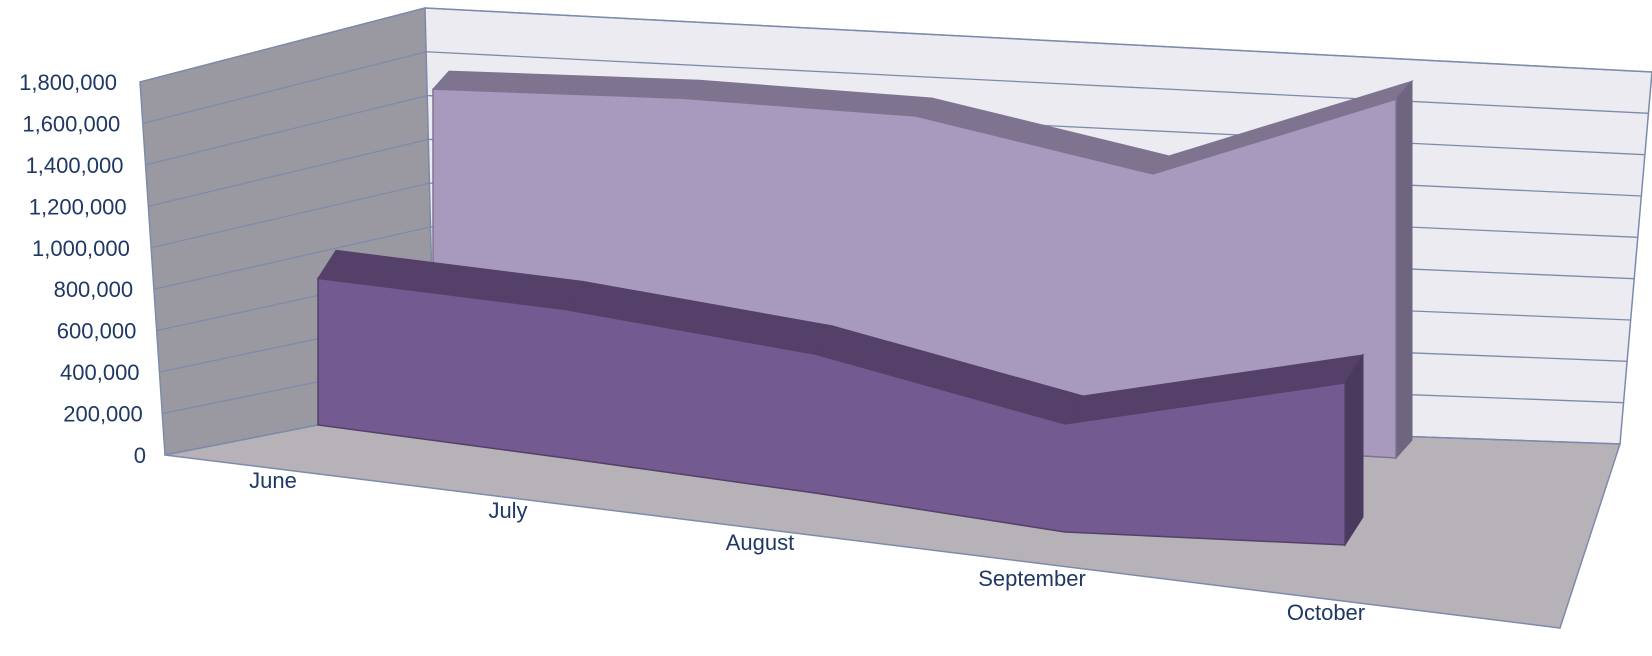 Image resolution: width=1652 pixels, height=656 pixels. What do you see at coordinates (507, 510) in the screenshot?
I see `x-category-label: July` at bounding box center [507, 510].